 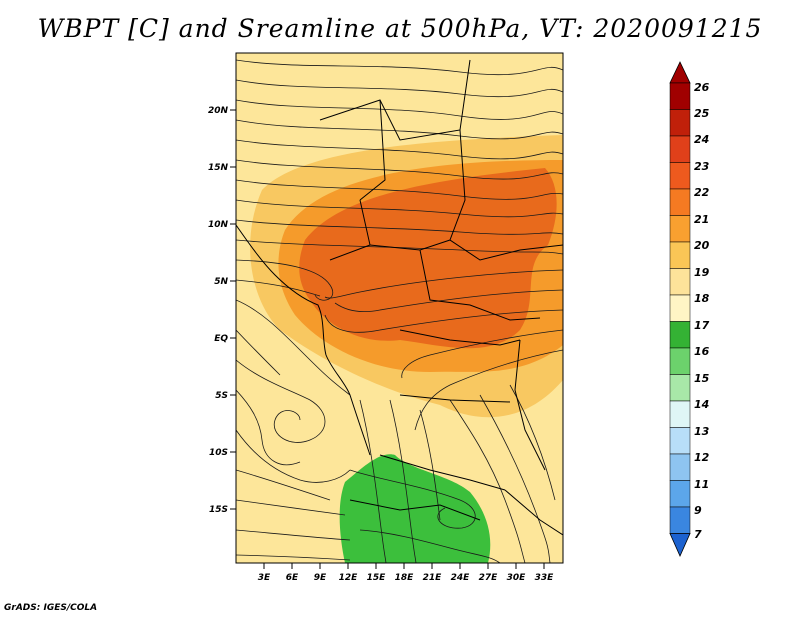 What do you see at coordinates (702, 325) in the screenshot?
I see `colorbar-label: 17` at bounding box center [702, 325].